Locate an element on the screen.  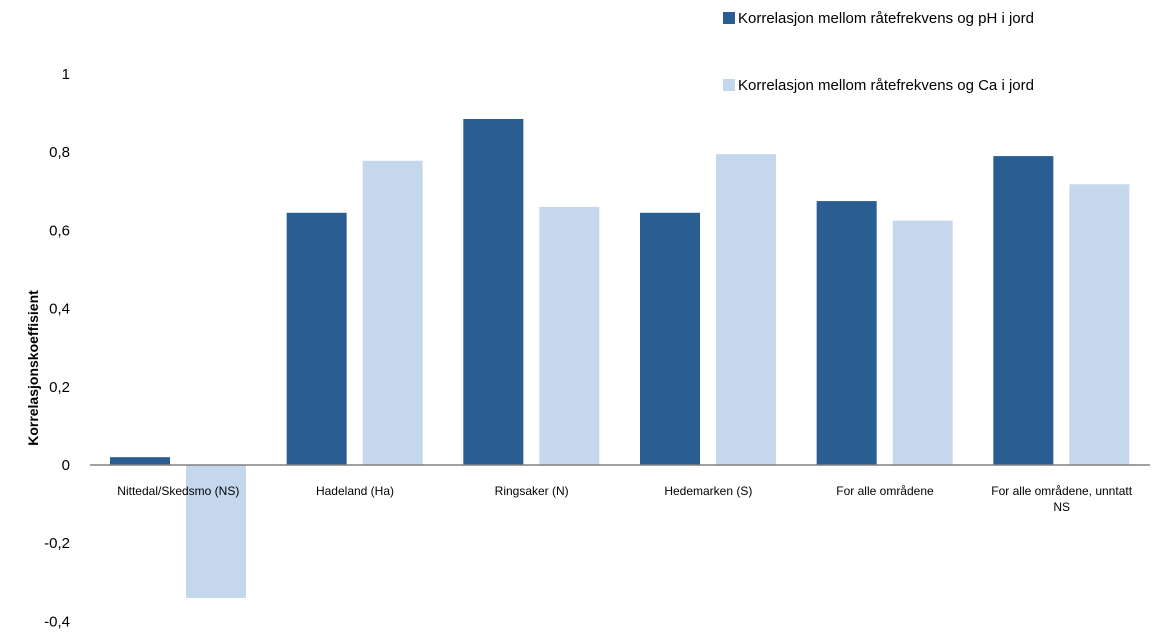
x-category-label: Ringsaker (N) is located at coordinates (532, 491).